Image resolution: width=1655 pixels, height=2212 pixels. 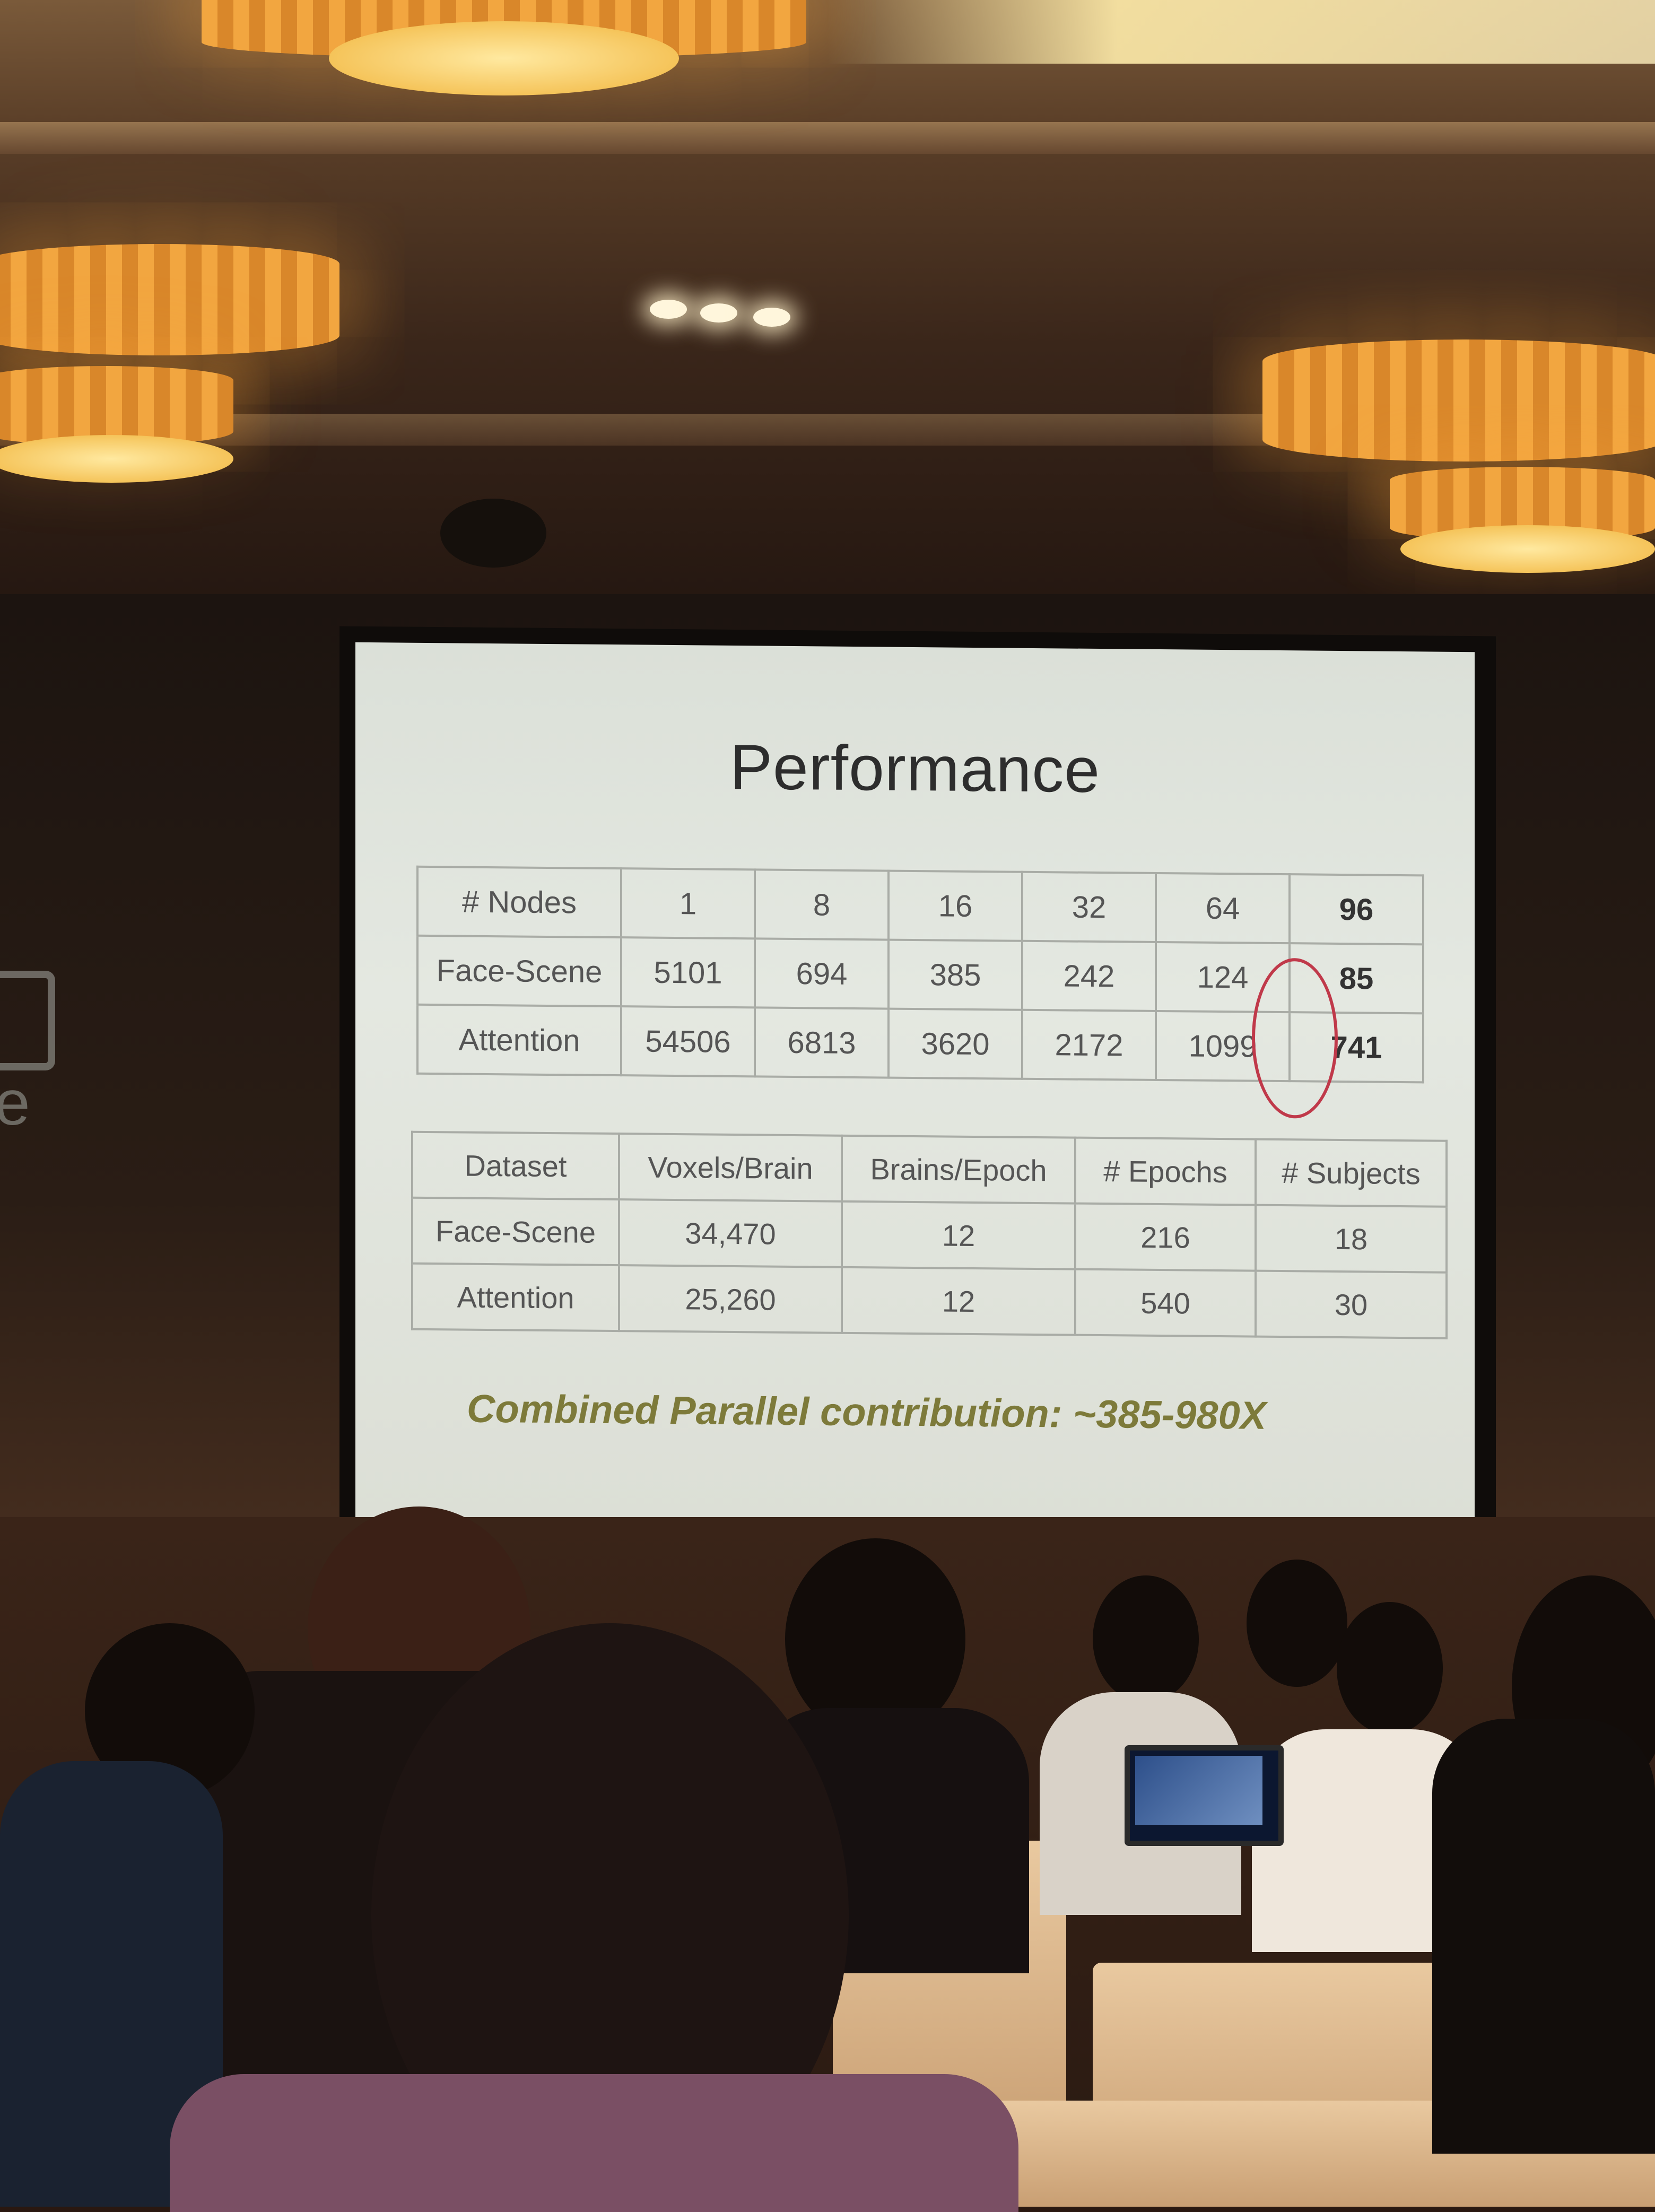 What do you see at coordinates (27, 1020) in the screenshot?
I see `sign-icon` at bounding box center [27, 1020].